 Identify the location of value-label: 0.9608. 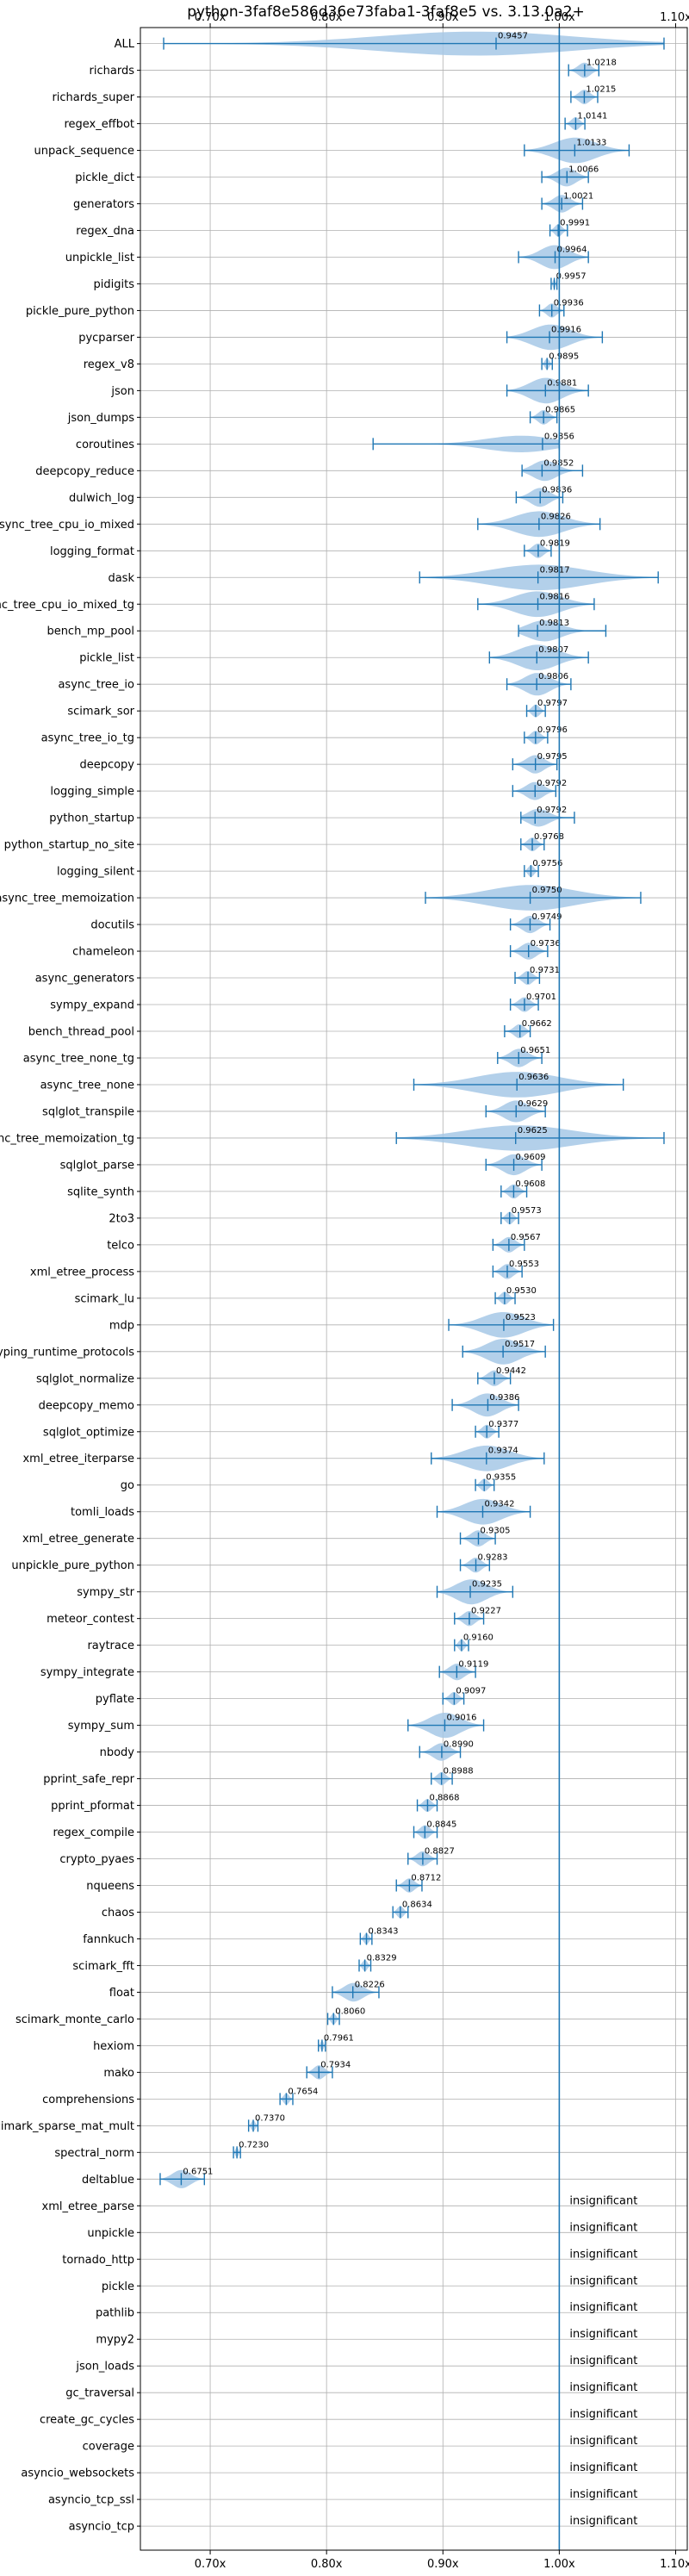
(530, 1184).